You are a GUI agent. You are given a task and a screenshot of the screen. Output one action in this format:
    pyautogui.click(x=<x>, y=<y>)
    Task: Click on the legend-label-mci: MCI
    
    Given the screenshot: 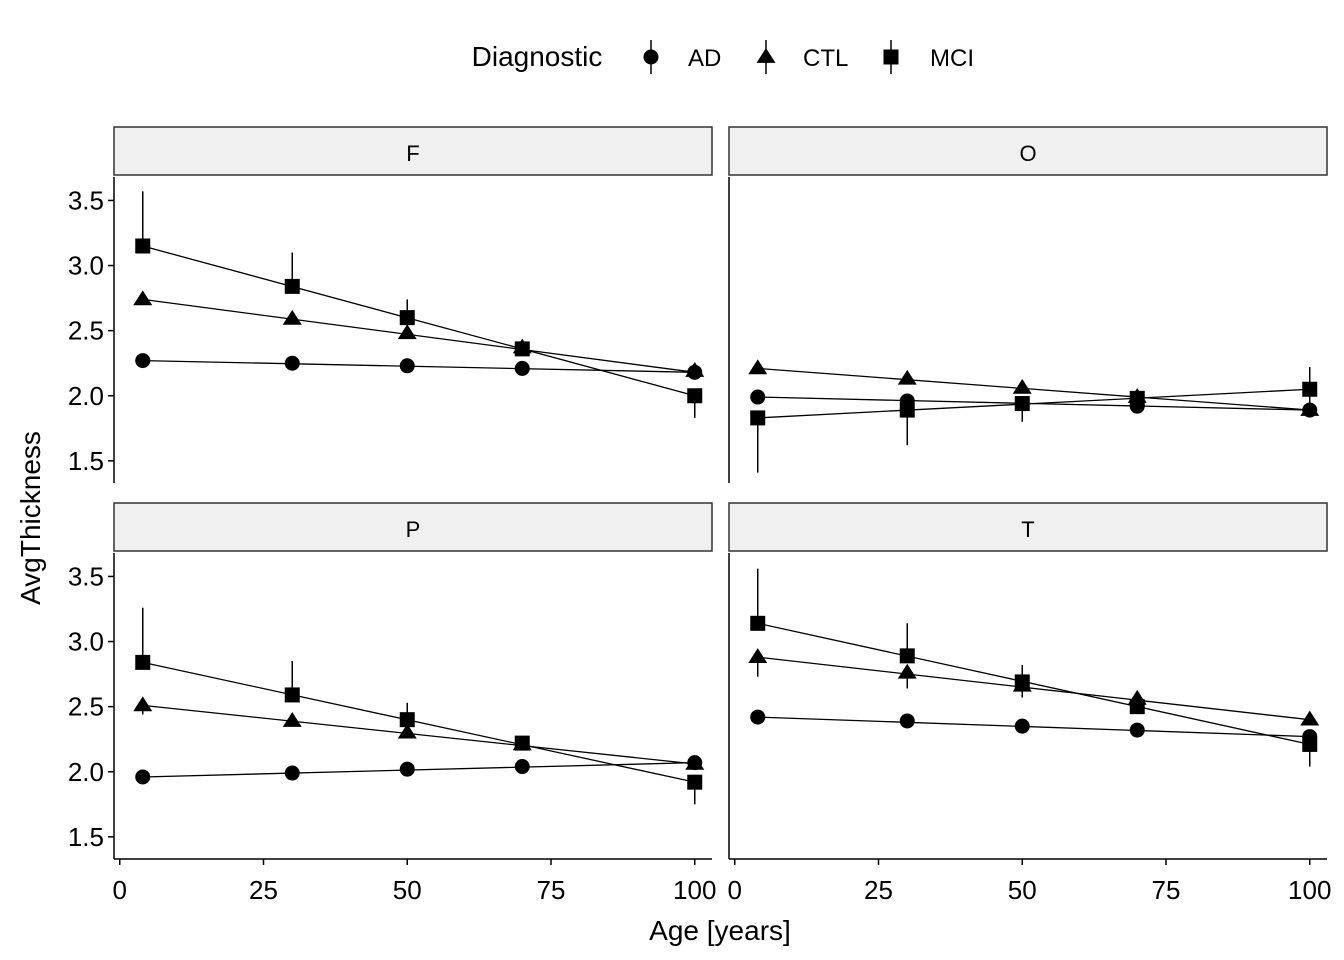 What is the action you would take?
    pyautogui.click(x=952, y=58)
    